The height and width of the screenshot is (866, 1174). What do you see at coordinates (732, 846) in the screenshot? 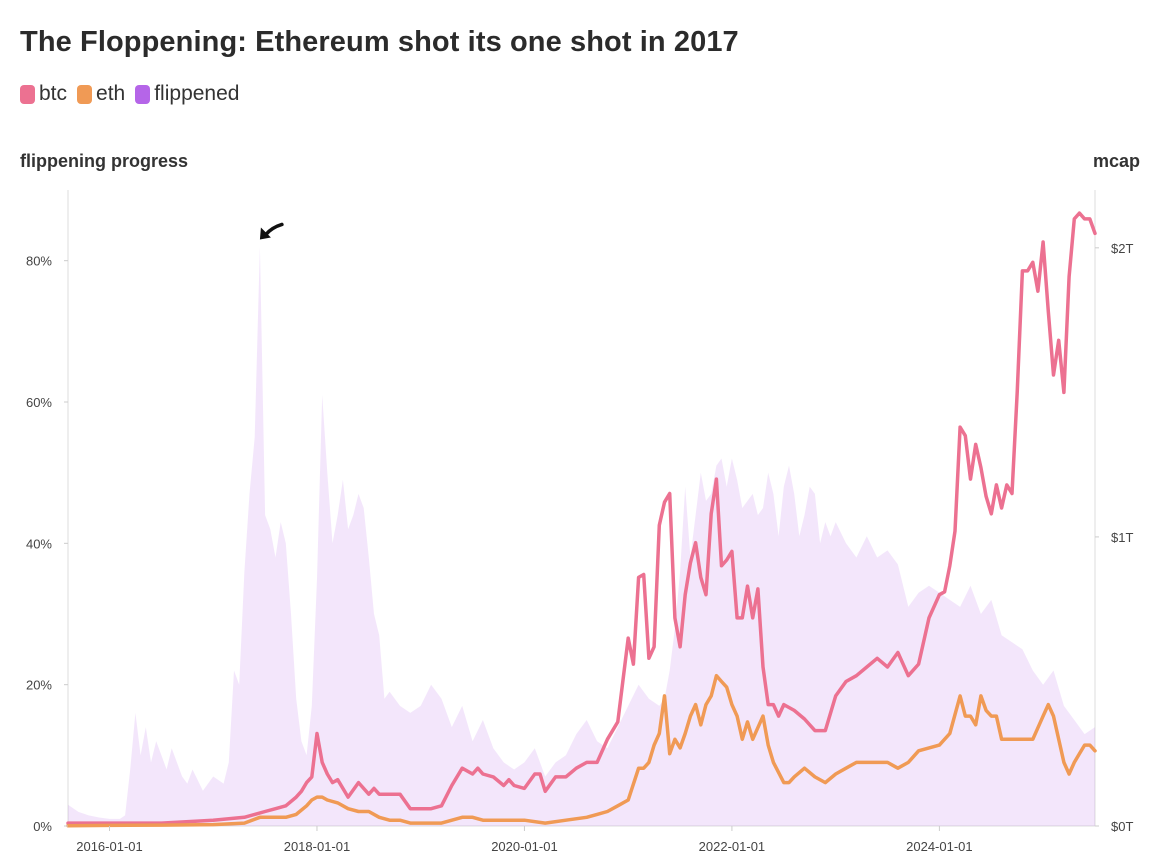
I see `x-tick-label: 2022-01-01` at bounding box center [732, 846].